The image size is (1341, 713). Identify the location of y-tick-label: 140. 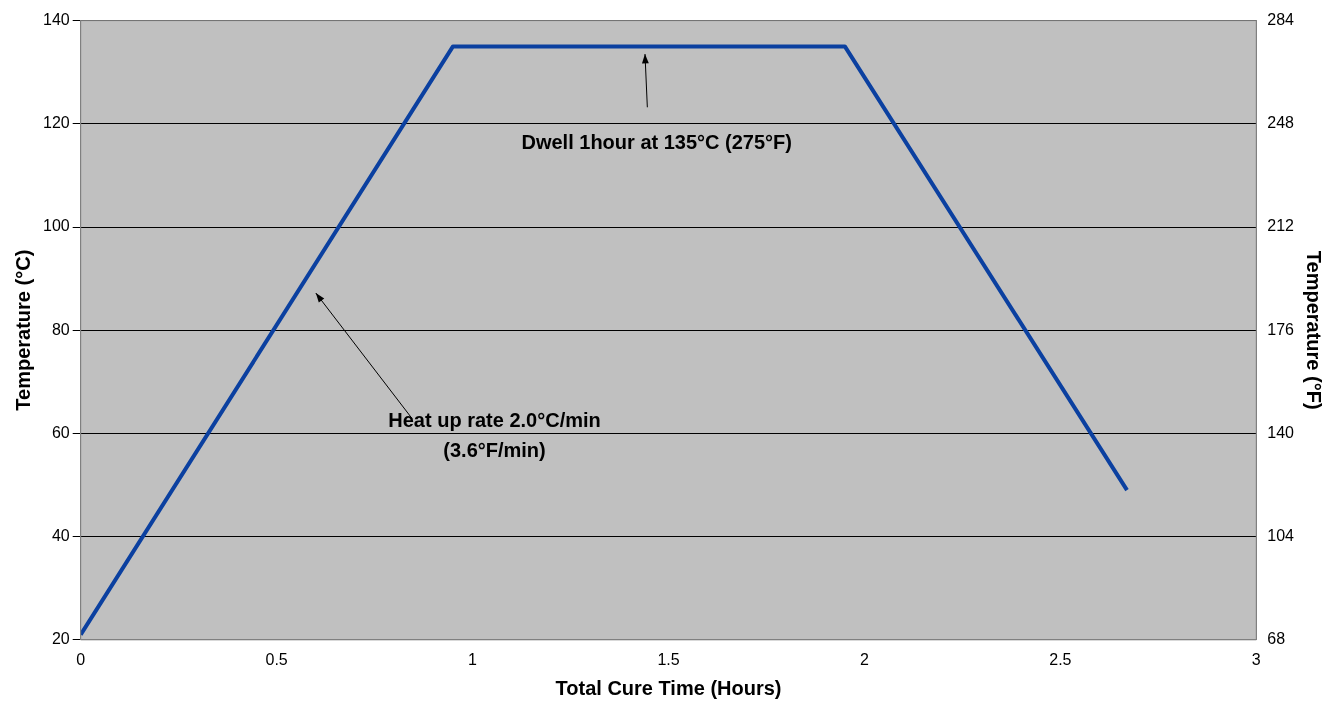
(56, 20).